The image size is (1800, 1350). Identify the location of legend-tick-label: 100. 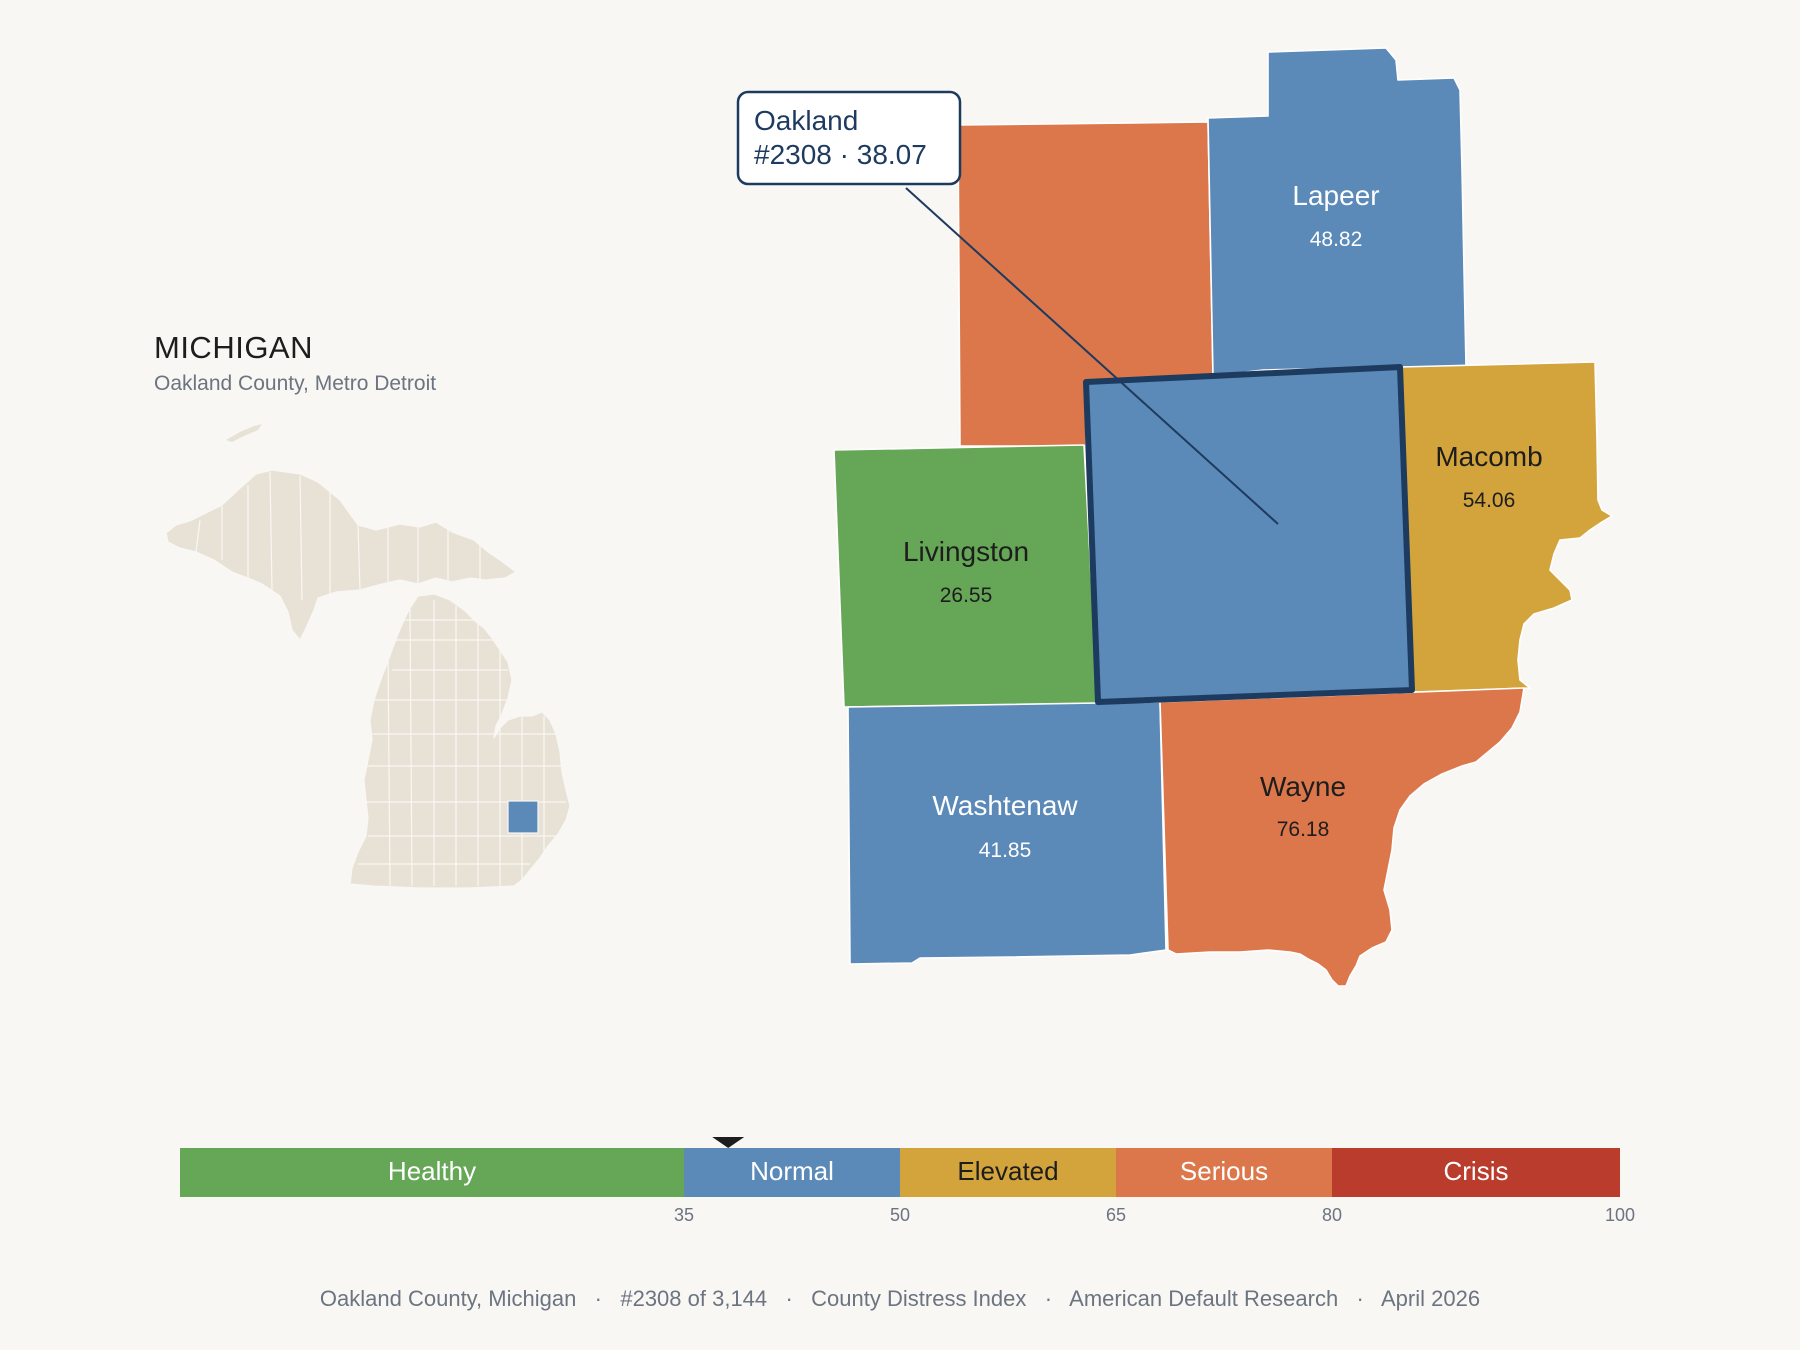
(1620, 1215).